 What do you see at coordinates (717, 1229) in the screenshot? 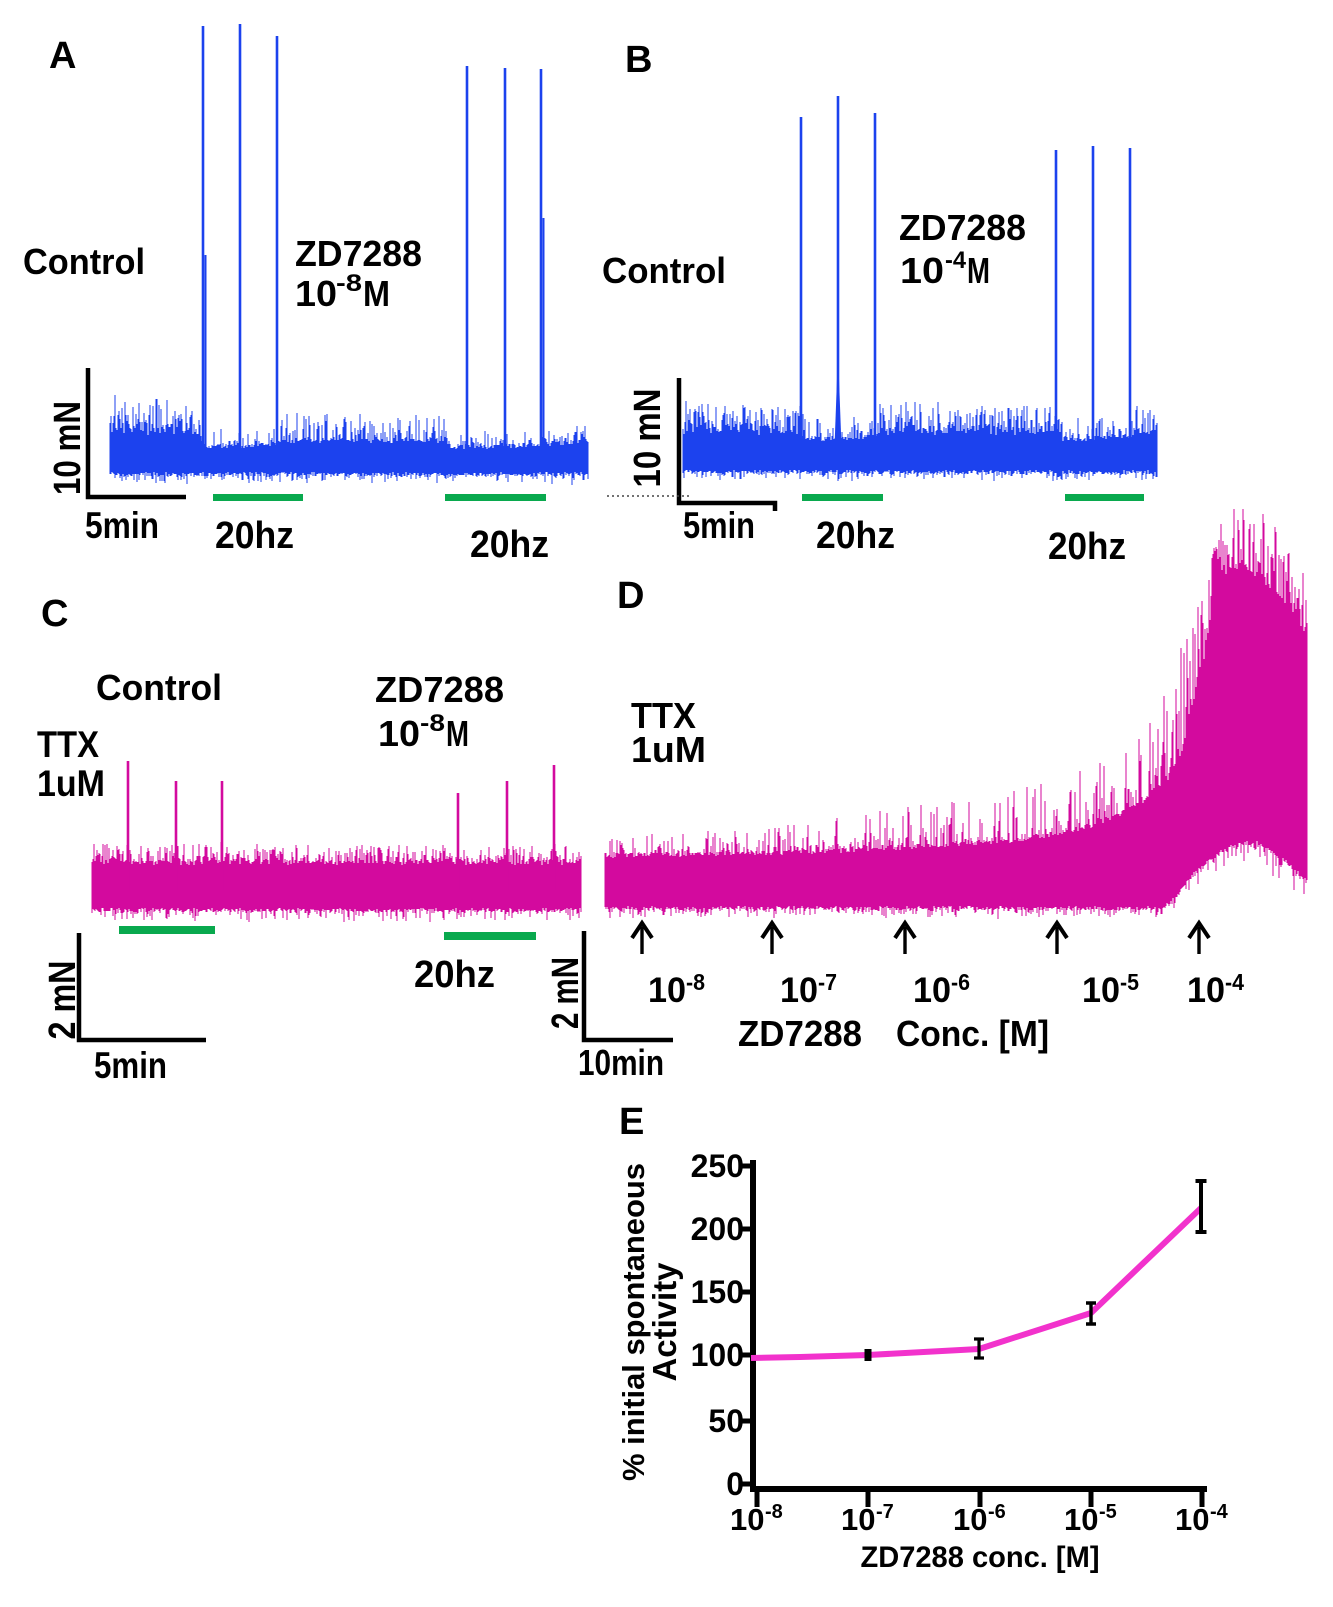
I see `svg-text: 200` at bounding box center [717, 1229].